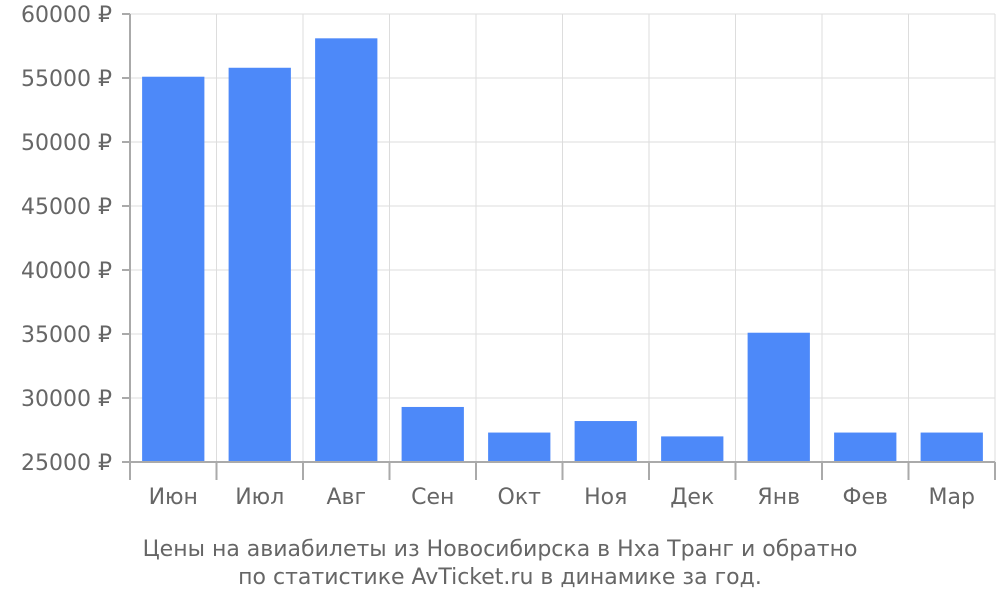 This screenshot has width=1000, height=600. What do you see at coordinates (605, 497) in the screenshot?
I see `x-tick-label: Ноя` at bounding box center [605, 497].